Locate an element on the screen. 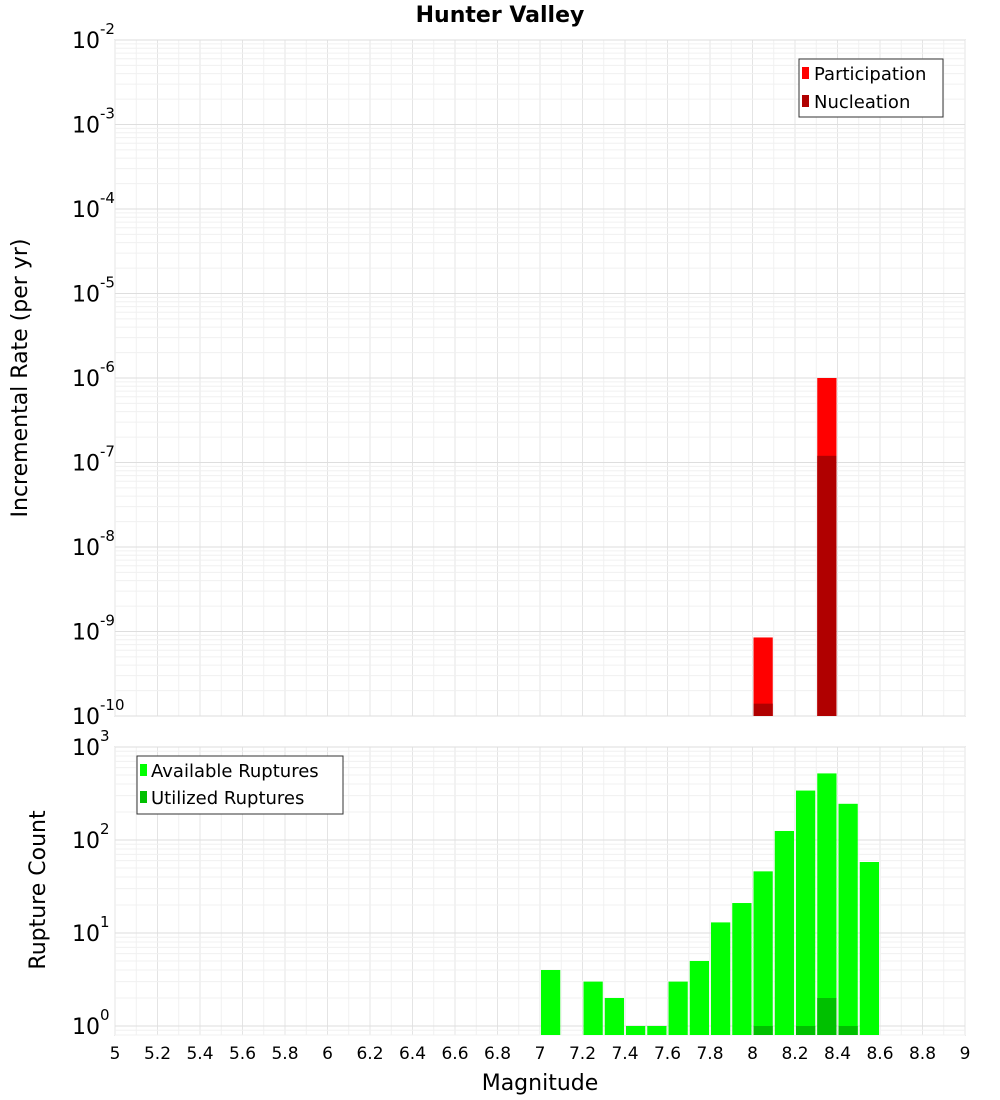  participation-bar is located at coordinates (763, 676).